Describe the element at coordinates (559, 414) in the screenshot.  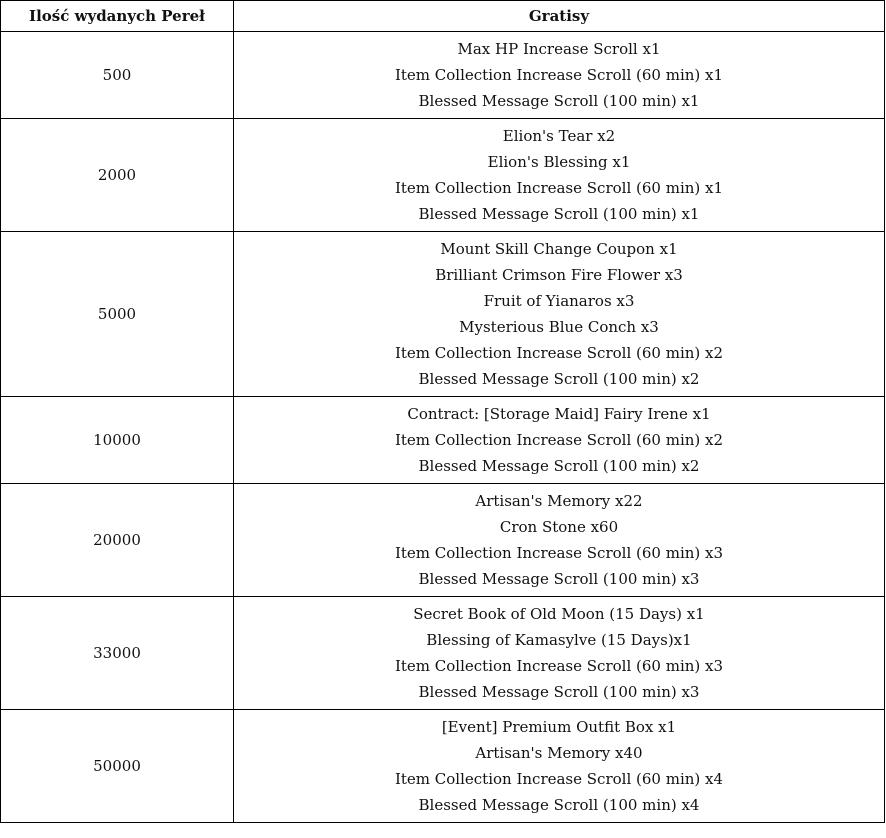
I see `reward-item: Contract: [Storage Maid] Fairy Irene x1` at that location.